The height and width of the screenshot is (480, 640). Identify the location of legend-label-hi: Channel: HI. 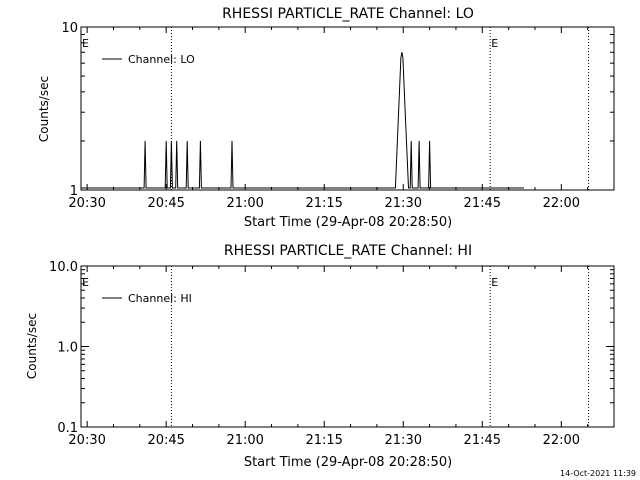
(160, 298).